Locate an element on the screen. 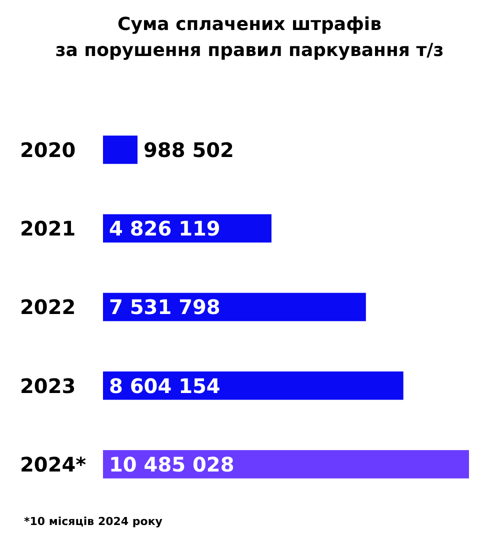 This screenshot has height=559, width=491. y-tick-label: 2021 is located at coordinates (48, 228).